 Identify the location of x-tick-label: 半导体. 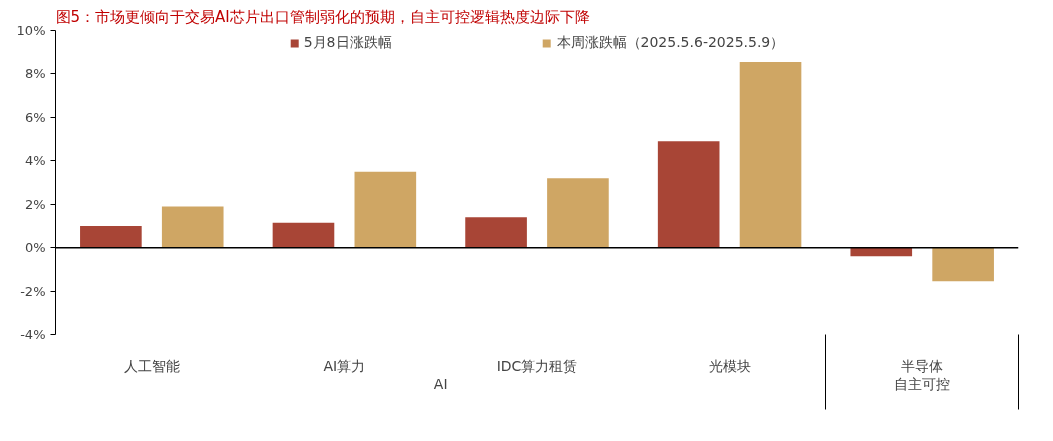
(922, 365).